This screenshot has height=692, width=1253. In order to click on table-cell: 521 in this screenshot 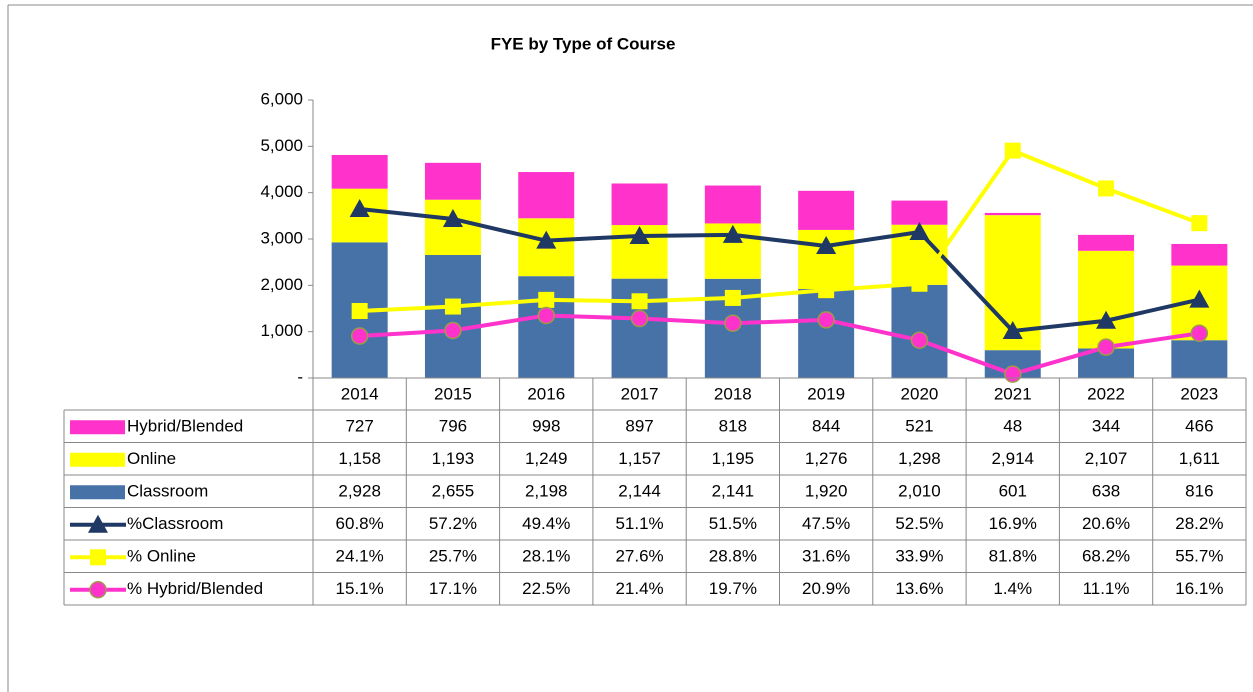, I will do `click(919, 426)`.